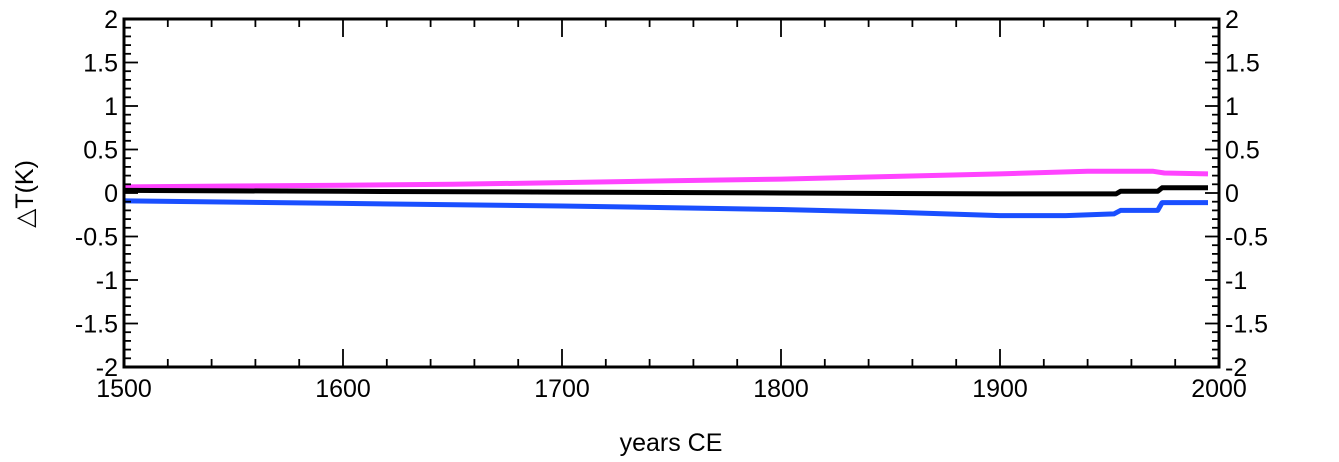  I want to click on x-tick-label: 1700, so click(562, 389).